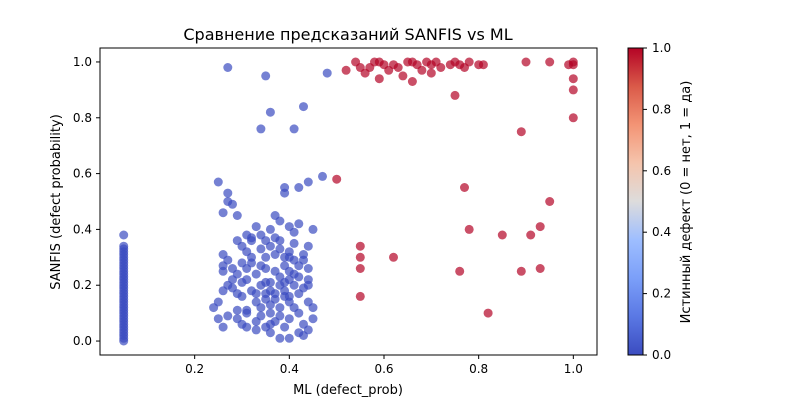 The image size is (800, 404). I want to click on x-tick-label: 0.2, so click(194, 369).